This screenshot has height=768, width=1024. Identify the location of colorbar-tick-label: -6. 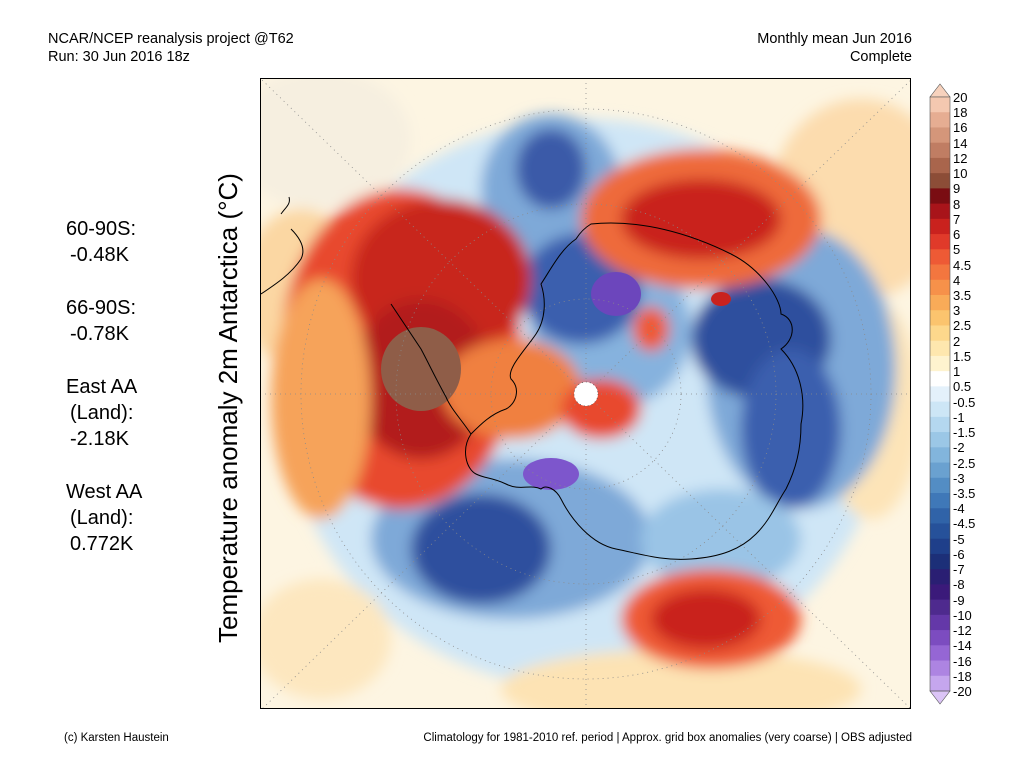
(959, 554).